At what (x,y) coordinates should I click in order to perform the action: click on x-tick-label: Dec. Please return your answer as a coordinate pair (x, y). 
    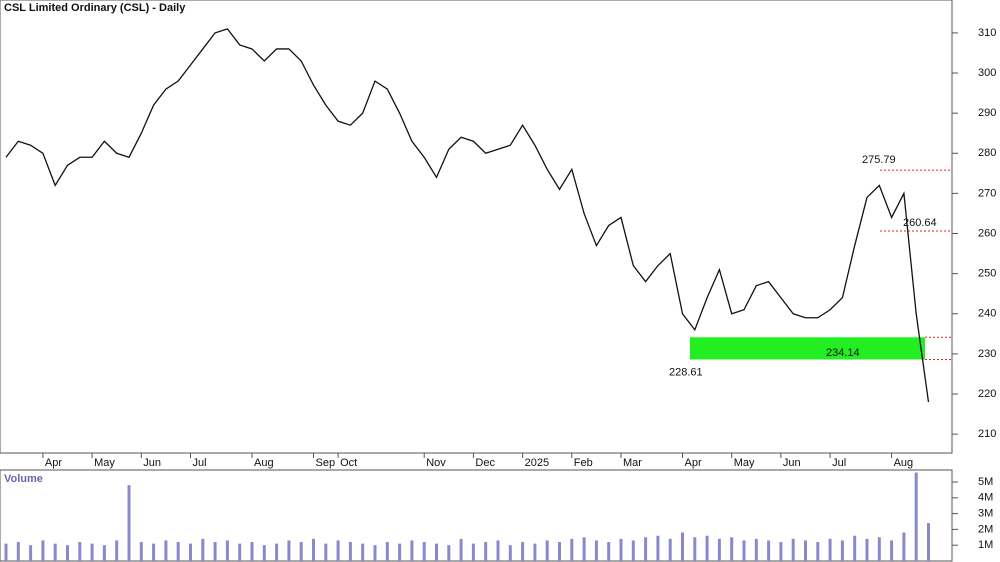
    Looking at the image, I should click on (485, 463).